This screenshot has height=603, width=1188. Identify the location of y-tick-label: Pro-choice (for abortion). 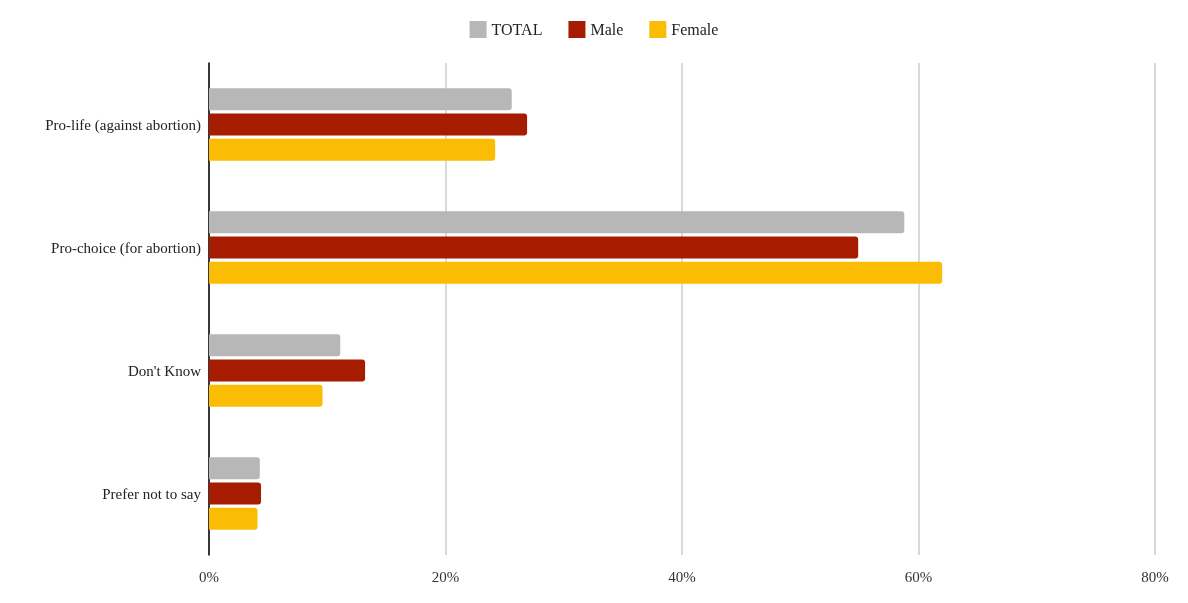
(126, 248).